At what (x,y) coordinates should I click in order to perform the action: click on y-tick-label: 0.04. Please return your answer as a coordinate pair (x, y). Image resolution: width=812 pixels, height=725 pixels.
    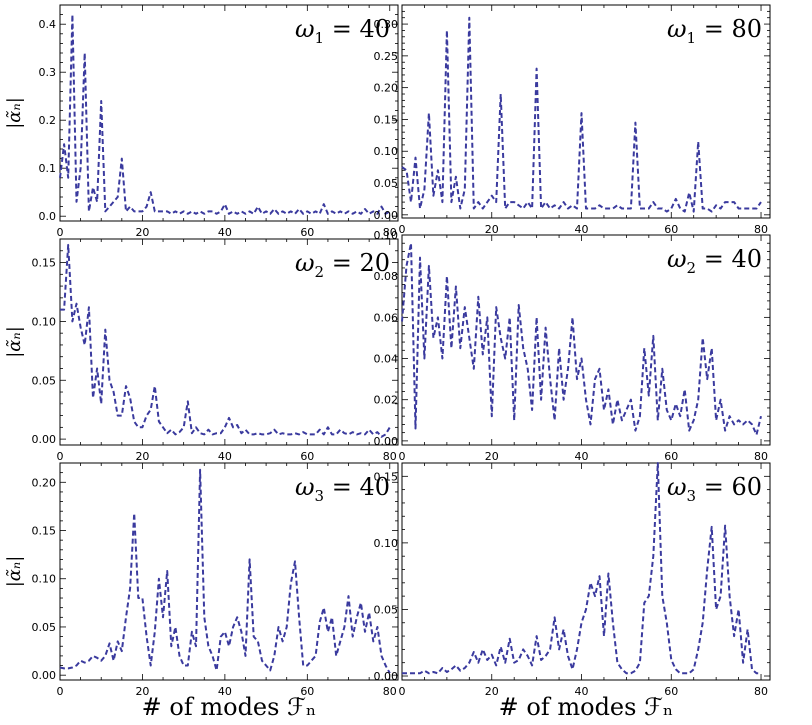
    Looking at the image, I should click on (386, 359).